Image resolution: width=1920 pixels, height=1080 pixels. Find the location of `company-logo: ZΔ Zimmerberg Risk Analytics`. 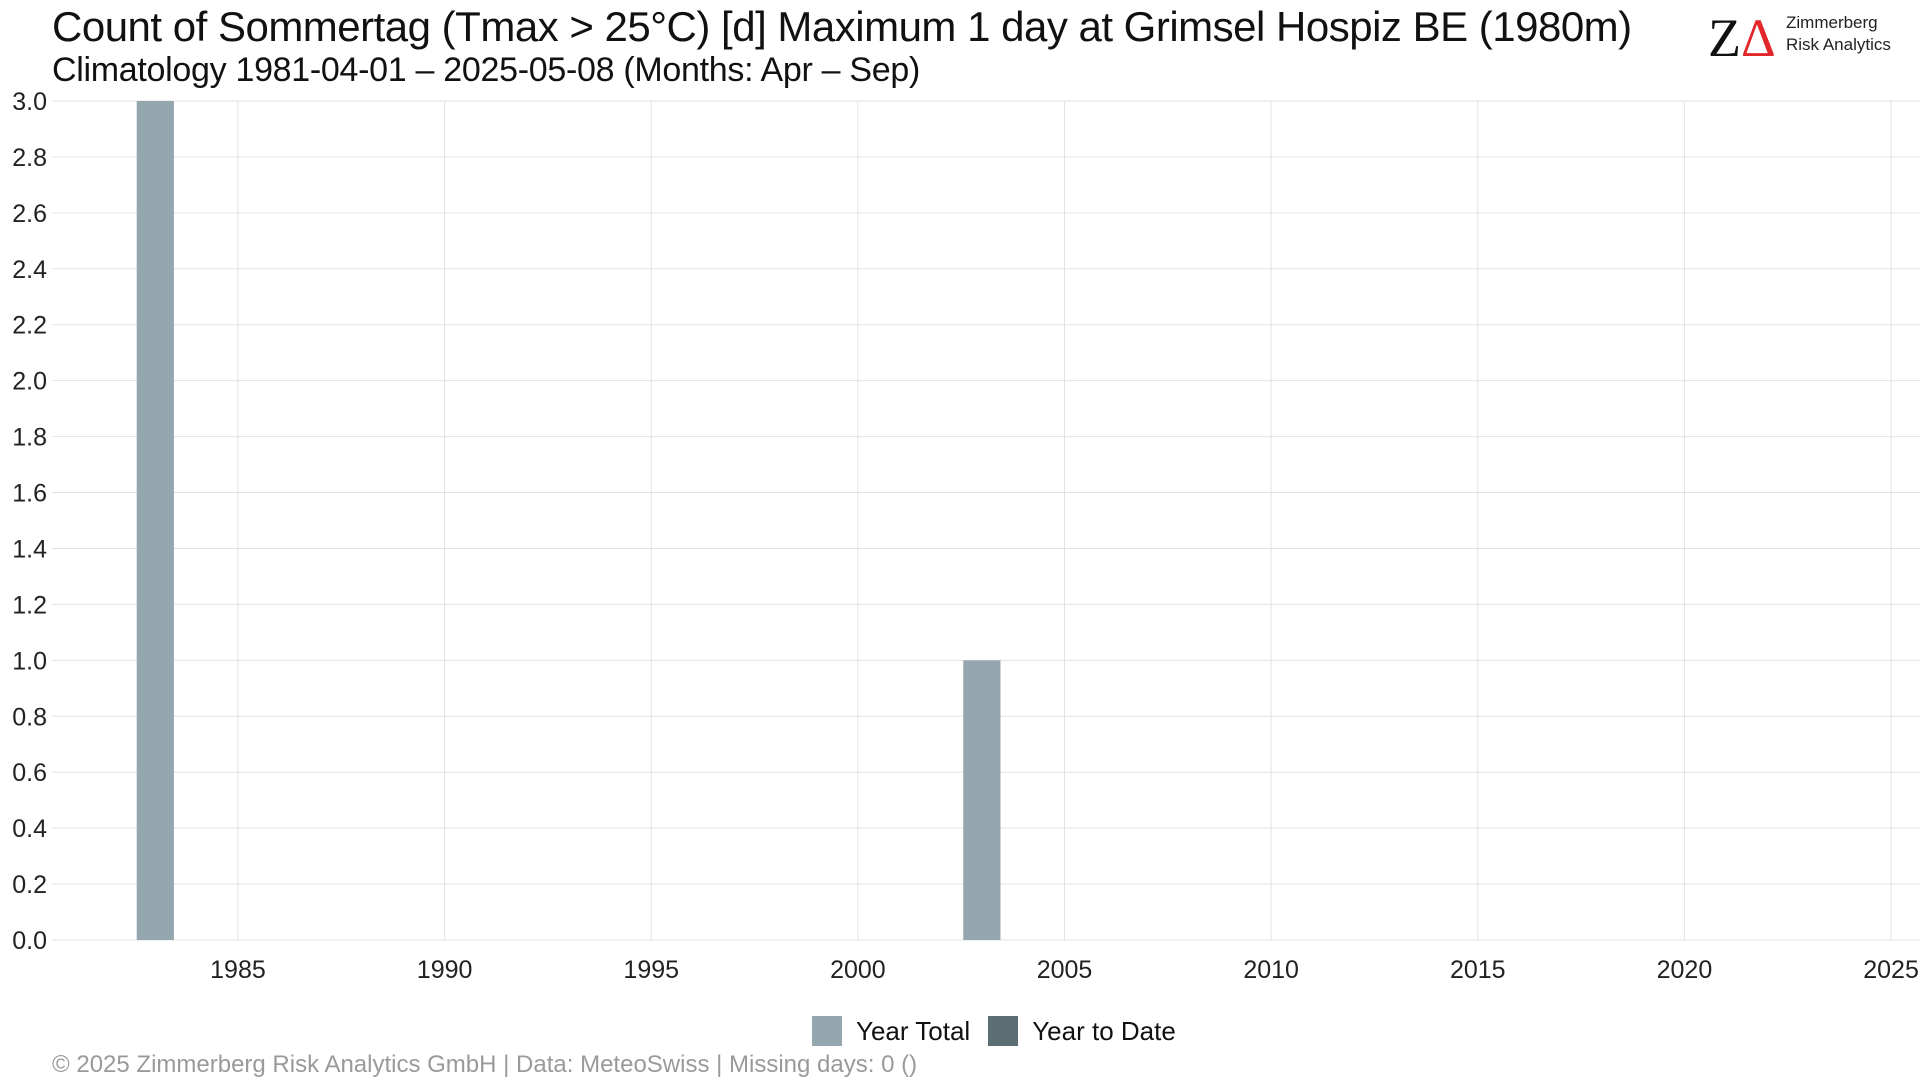

company-logo: ZΔ Zimmerberg Risk Analytics is located at coordinates (1808, 38).